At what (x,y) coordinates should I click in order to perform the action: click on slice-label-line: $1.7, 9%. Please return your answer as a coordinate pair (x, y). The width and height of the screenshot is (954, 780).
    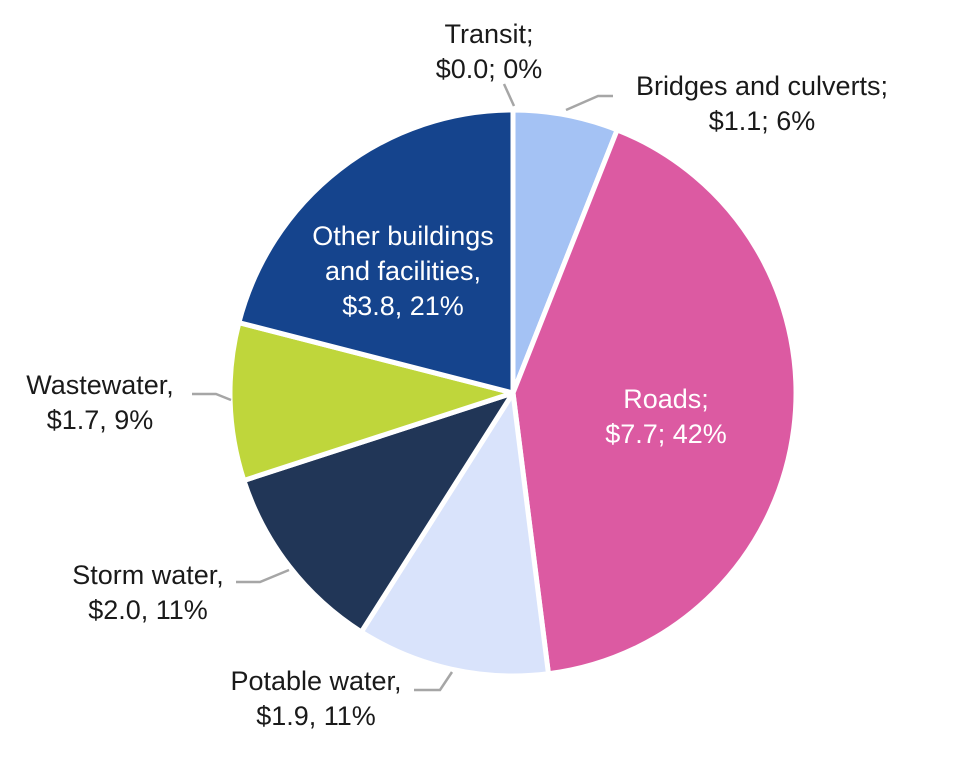
    Looking at the image, I should click on (100, 420).